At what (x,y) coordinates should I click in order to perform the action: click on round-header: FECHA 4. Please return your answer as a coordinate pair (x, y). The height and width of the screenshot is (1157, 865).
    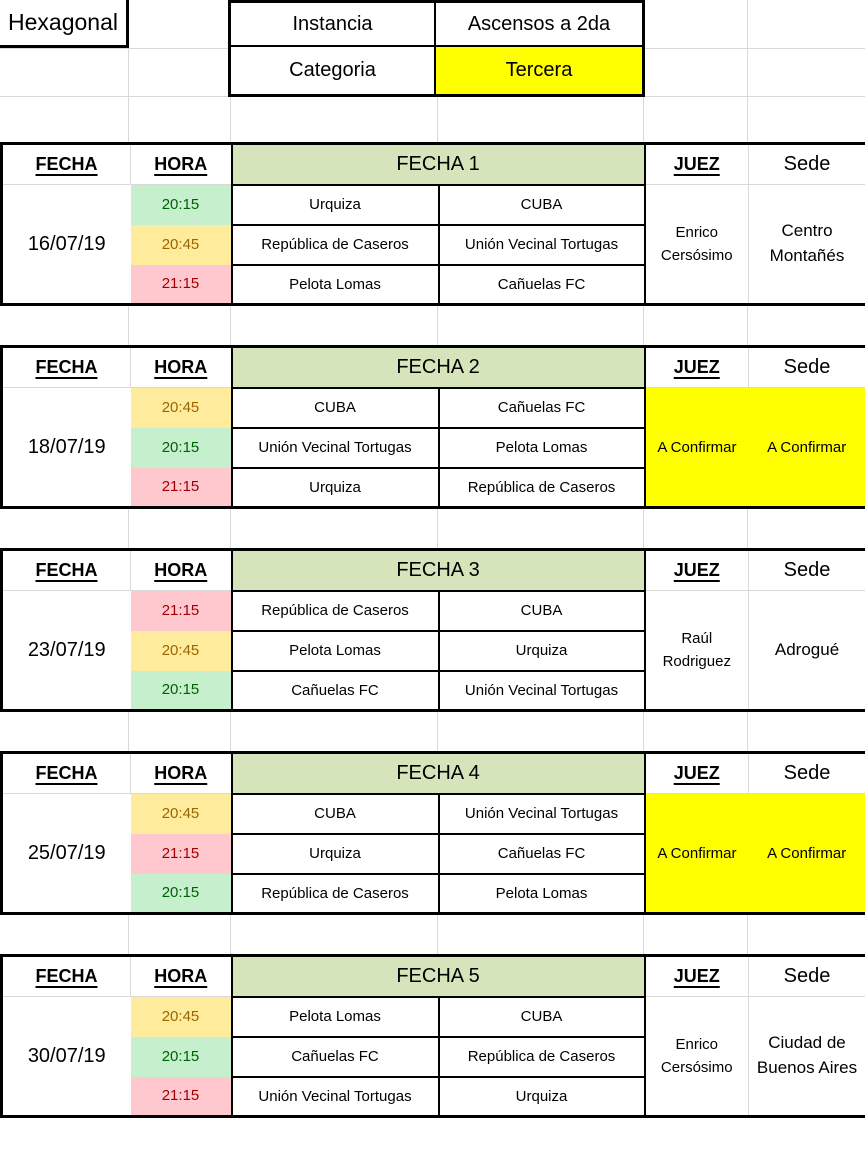
    Looking at the image, I should click on (438, 773).